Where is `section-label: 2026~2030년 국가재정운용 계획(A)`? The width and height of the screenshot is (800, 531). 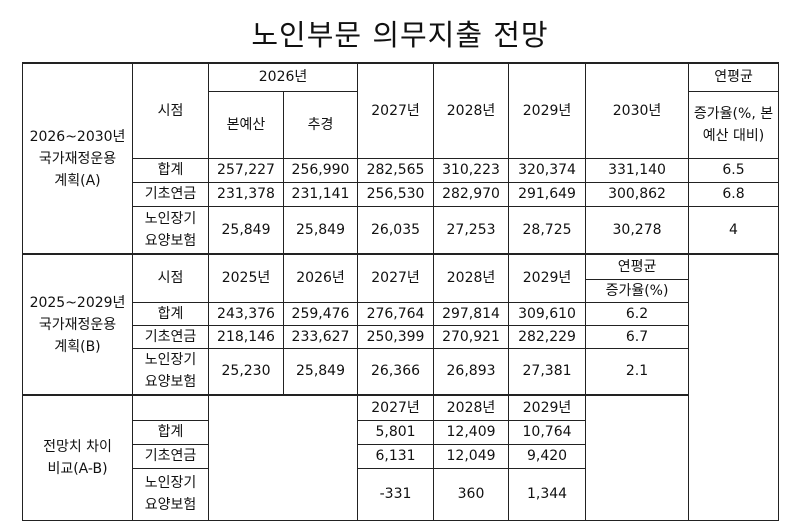 section-label: 2026~2030년 국가재정운용 계획(A) is located at coordinates (77, 158).